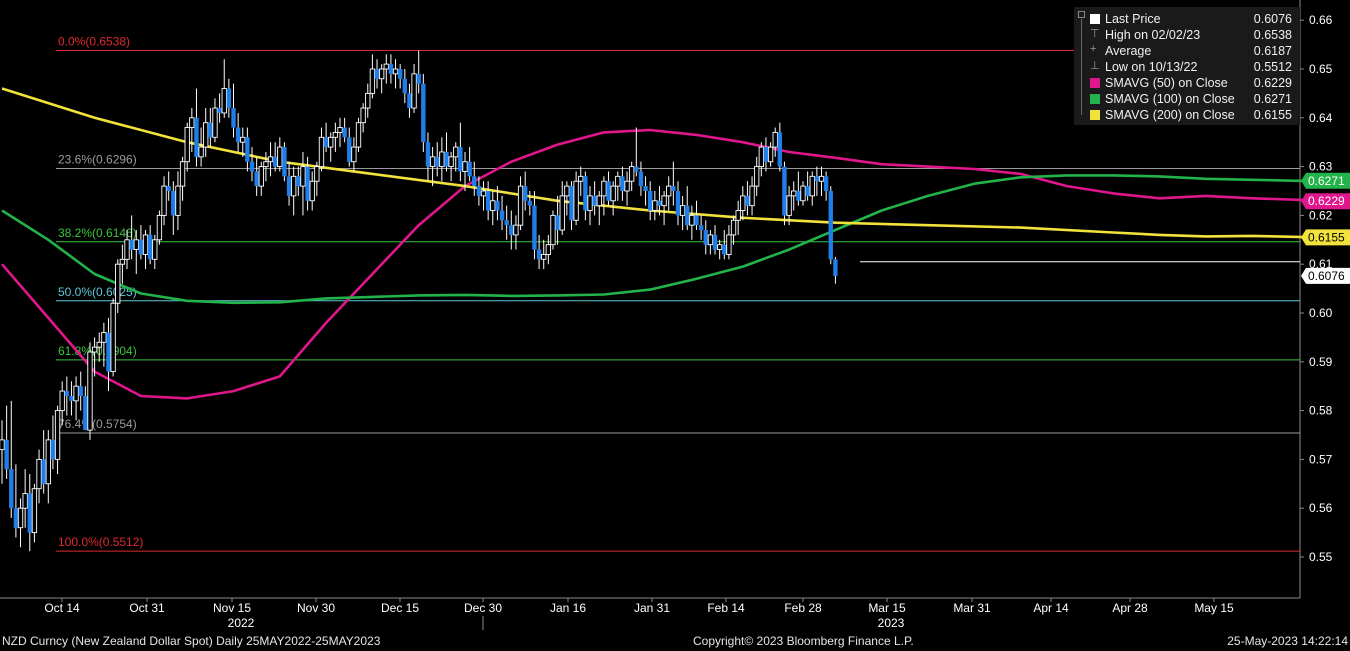 The width and height of the screenshot is (1350, 651). I want to click on price-tag-label: 0.6271, so click(1326, 181).